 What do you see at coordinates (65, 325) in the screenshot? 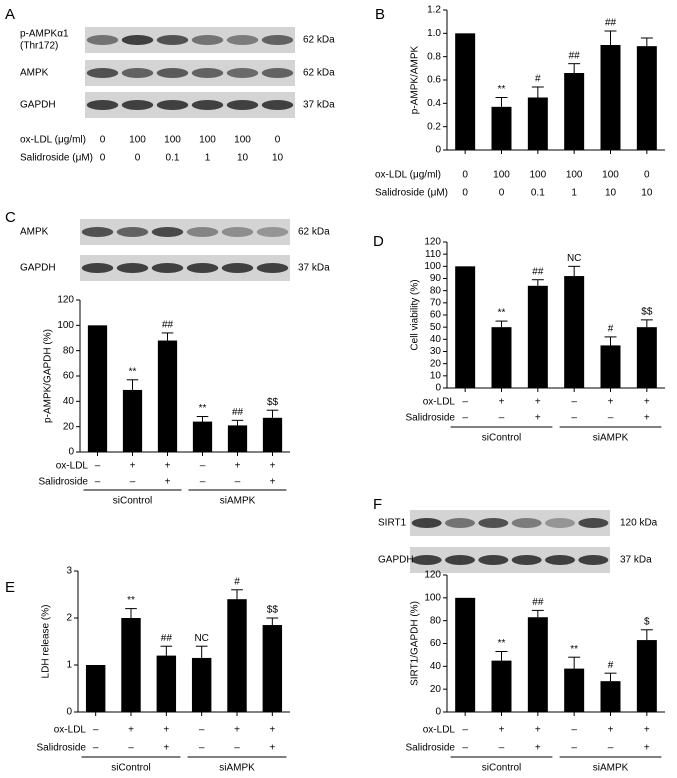
I see `y-tick-label: 100` at bounding box center [65, 325].